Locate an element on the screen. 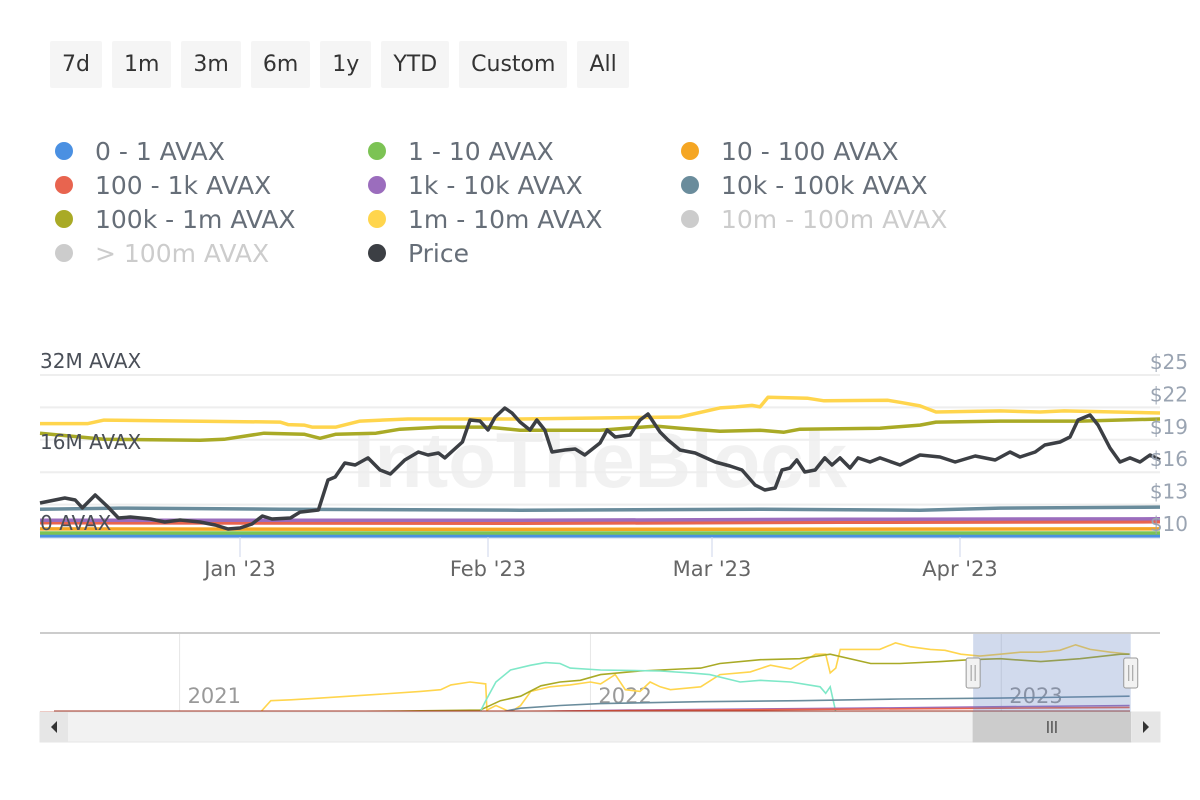  y-left-tick-label: 32M AVAX is located at coordinates (91, 361).